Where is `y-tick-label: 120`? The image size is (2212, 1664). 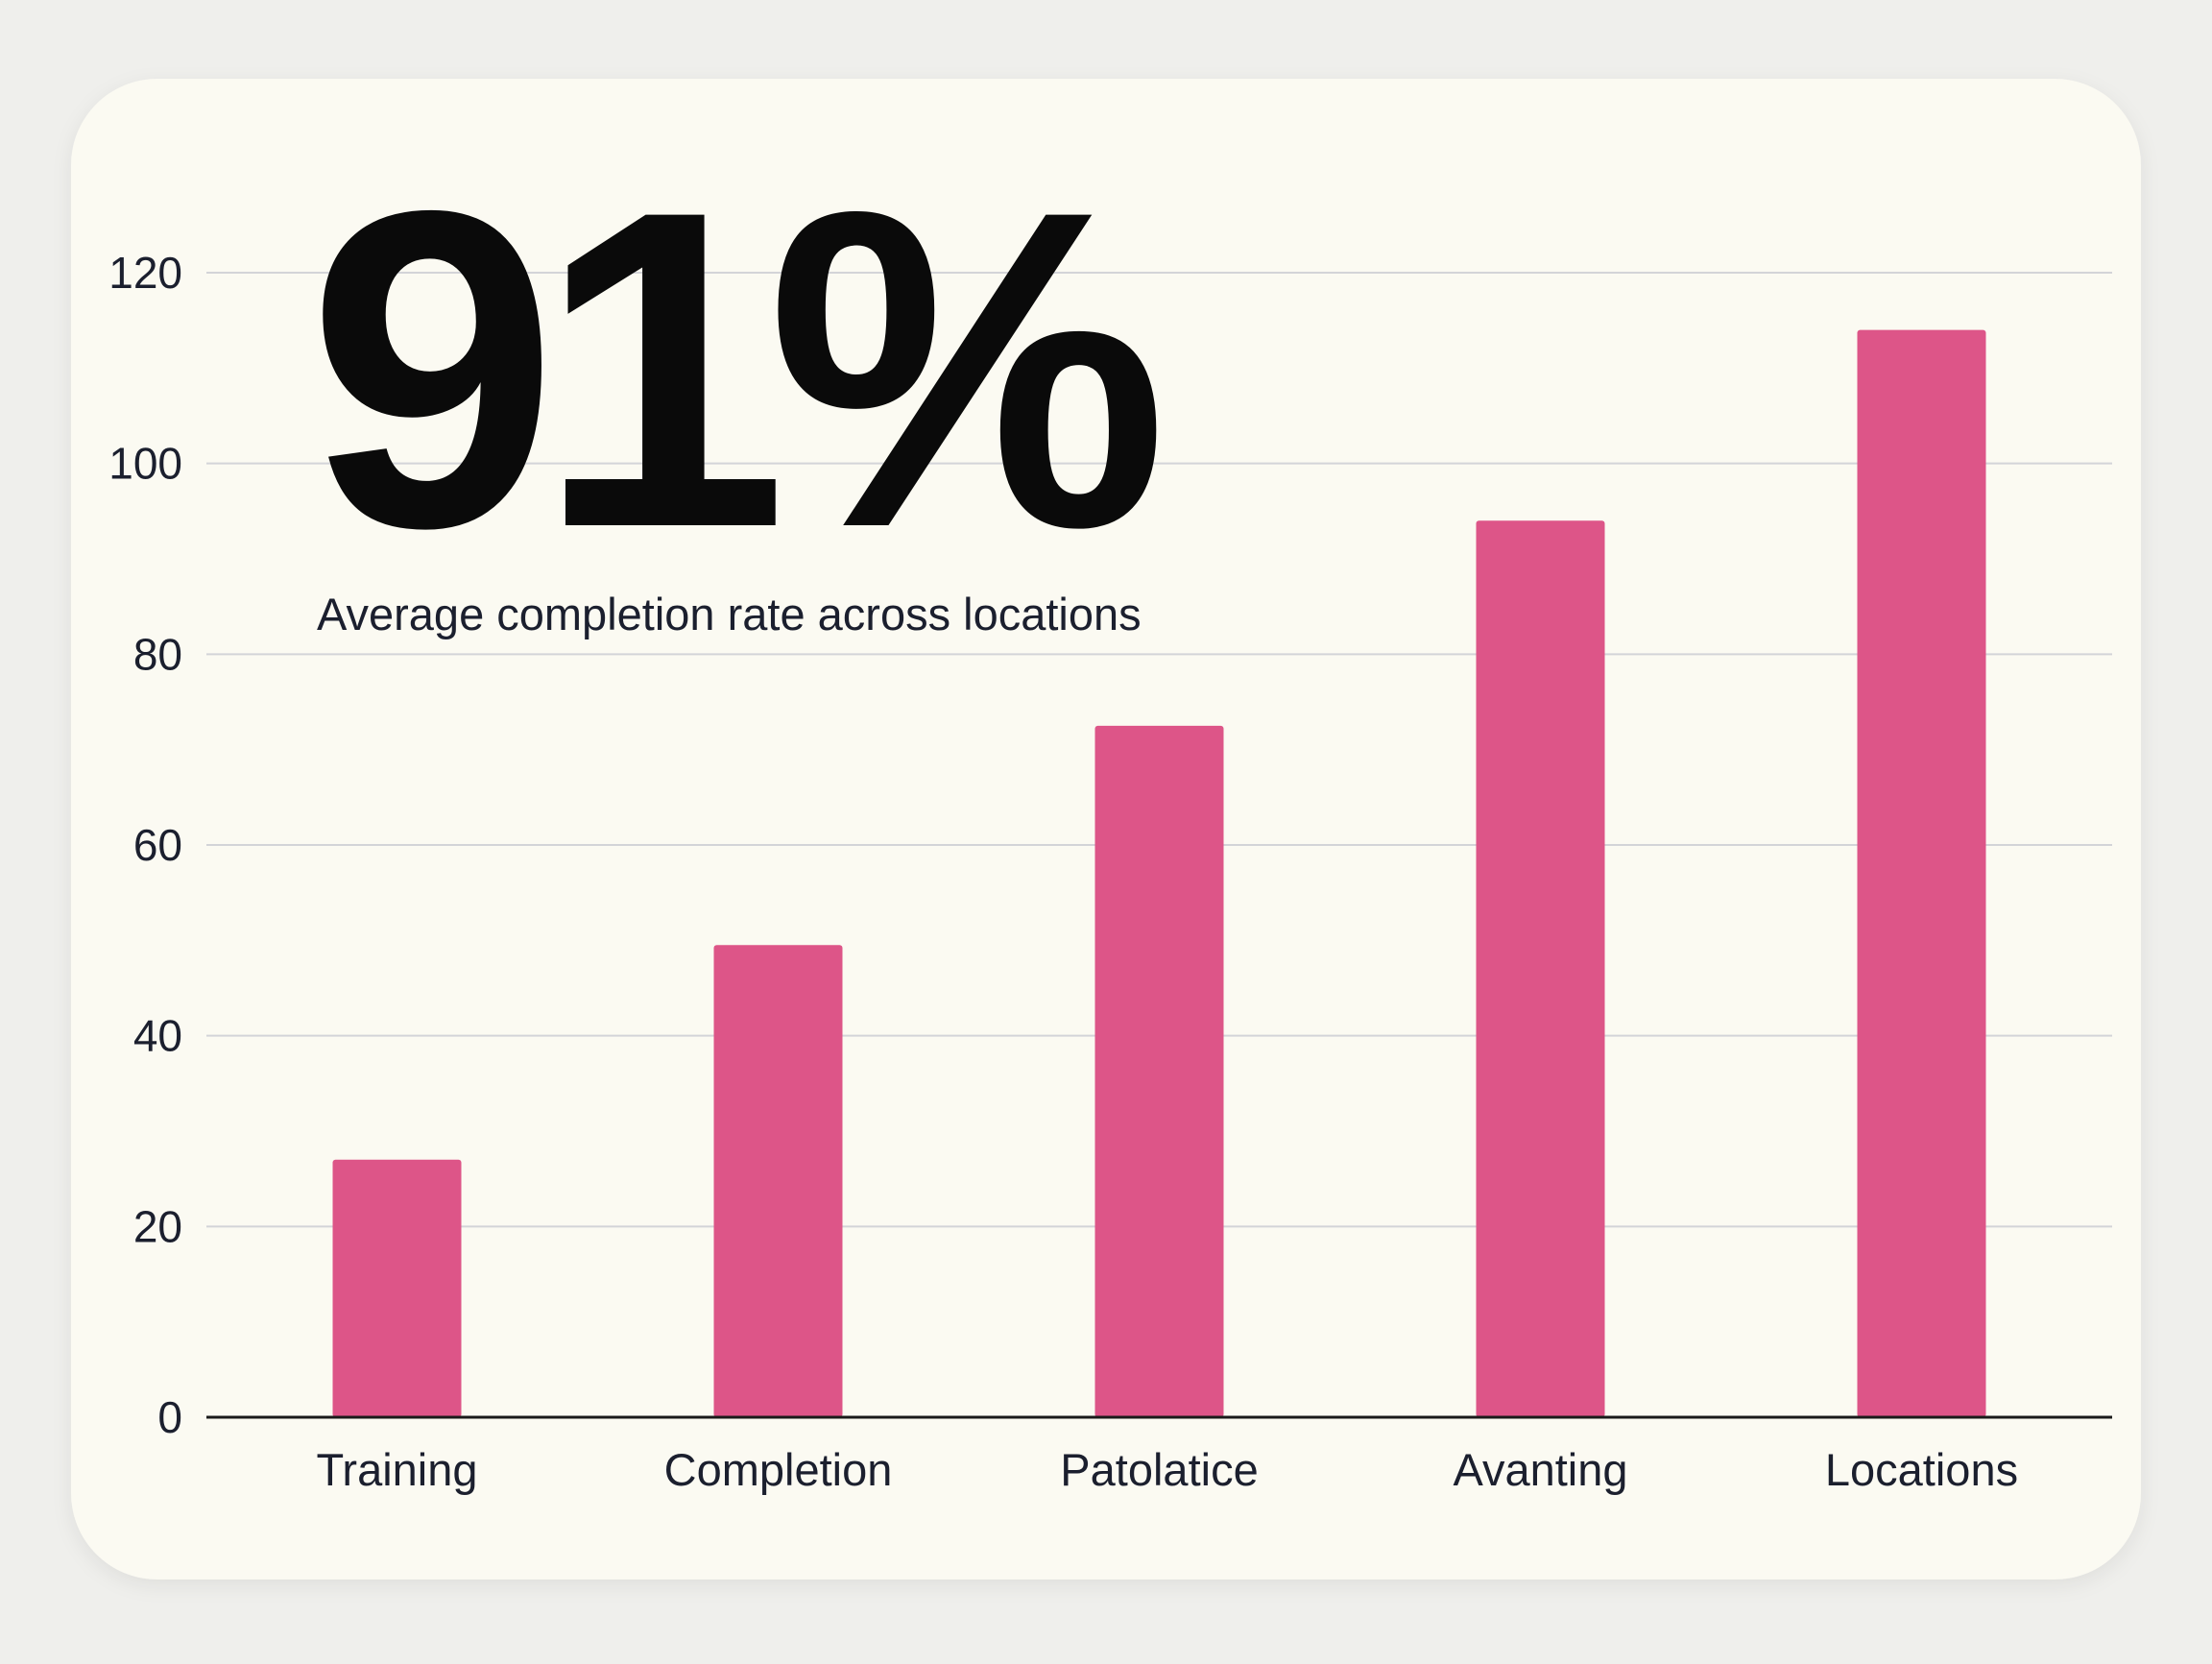
y-tick-label: 120 is located at coordinates (145, 273).